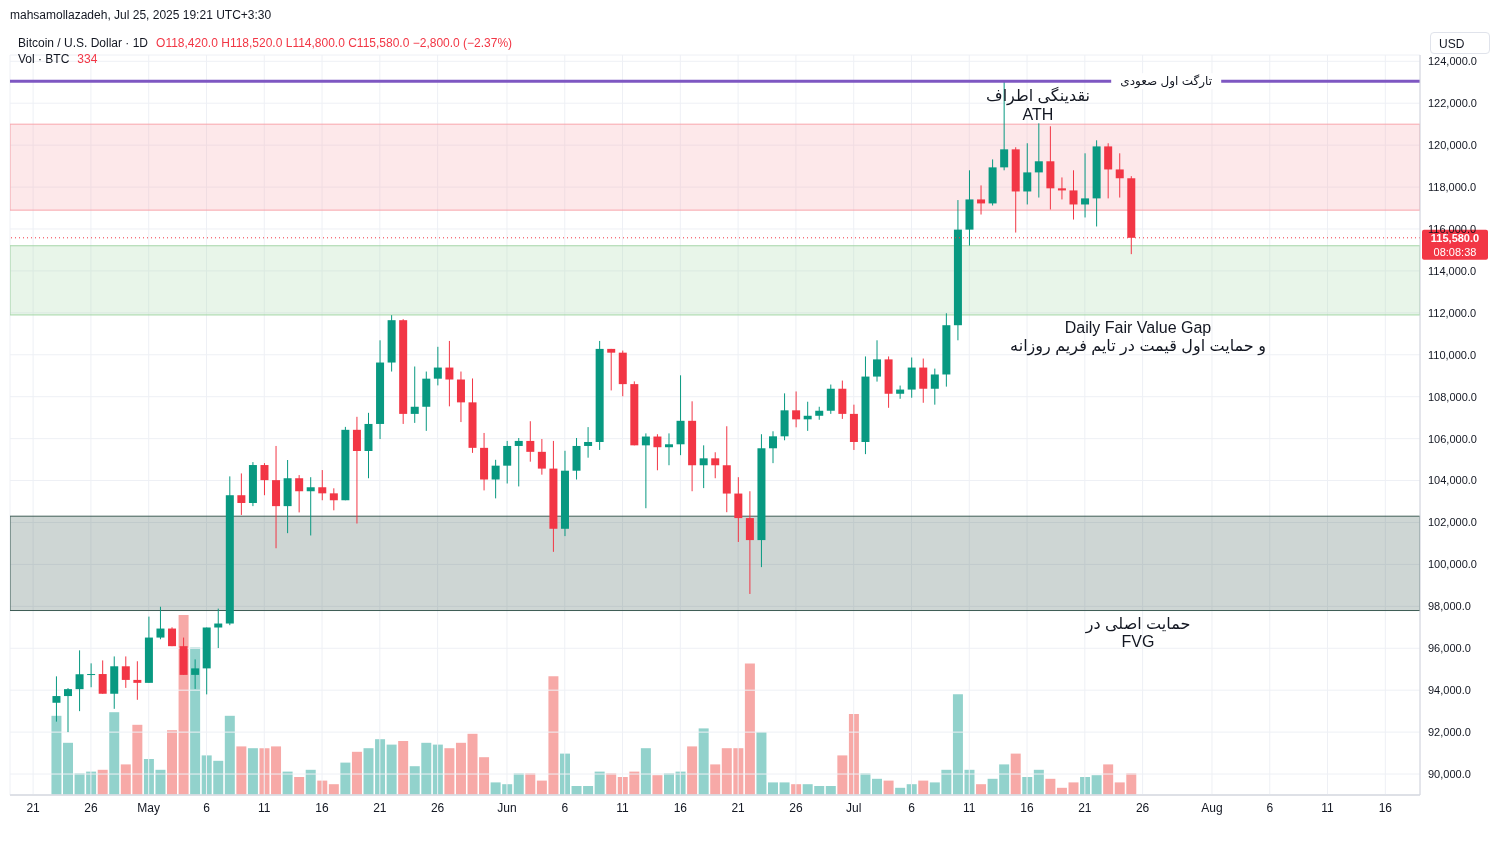 The image size is (1502, 858). Describe the element at coordinates (1460, 43) in the screenshot. I see `y-axis-title: USD` at that location.